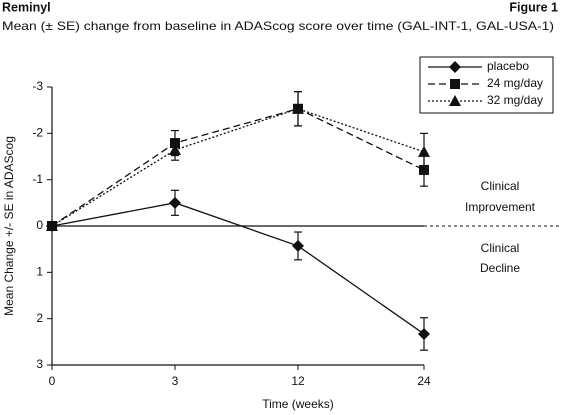  Describe the element at coordinates (508, 66) in the screenshot. I see `legend-label: placebo` at that location.